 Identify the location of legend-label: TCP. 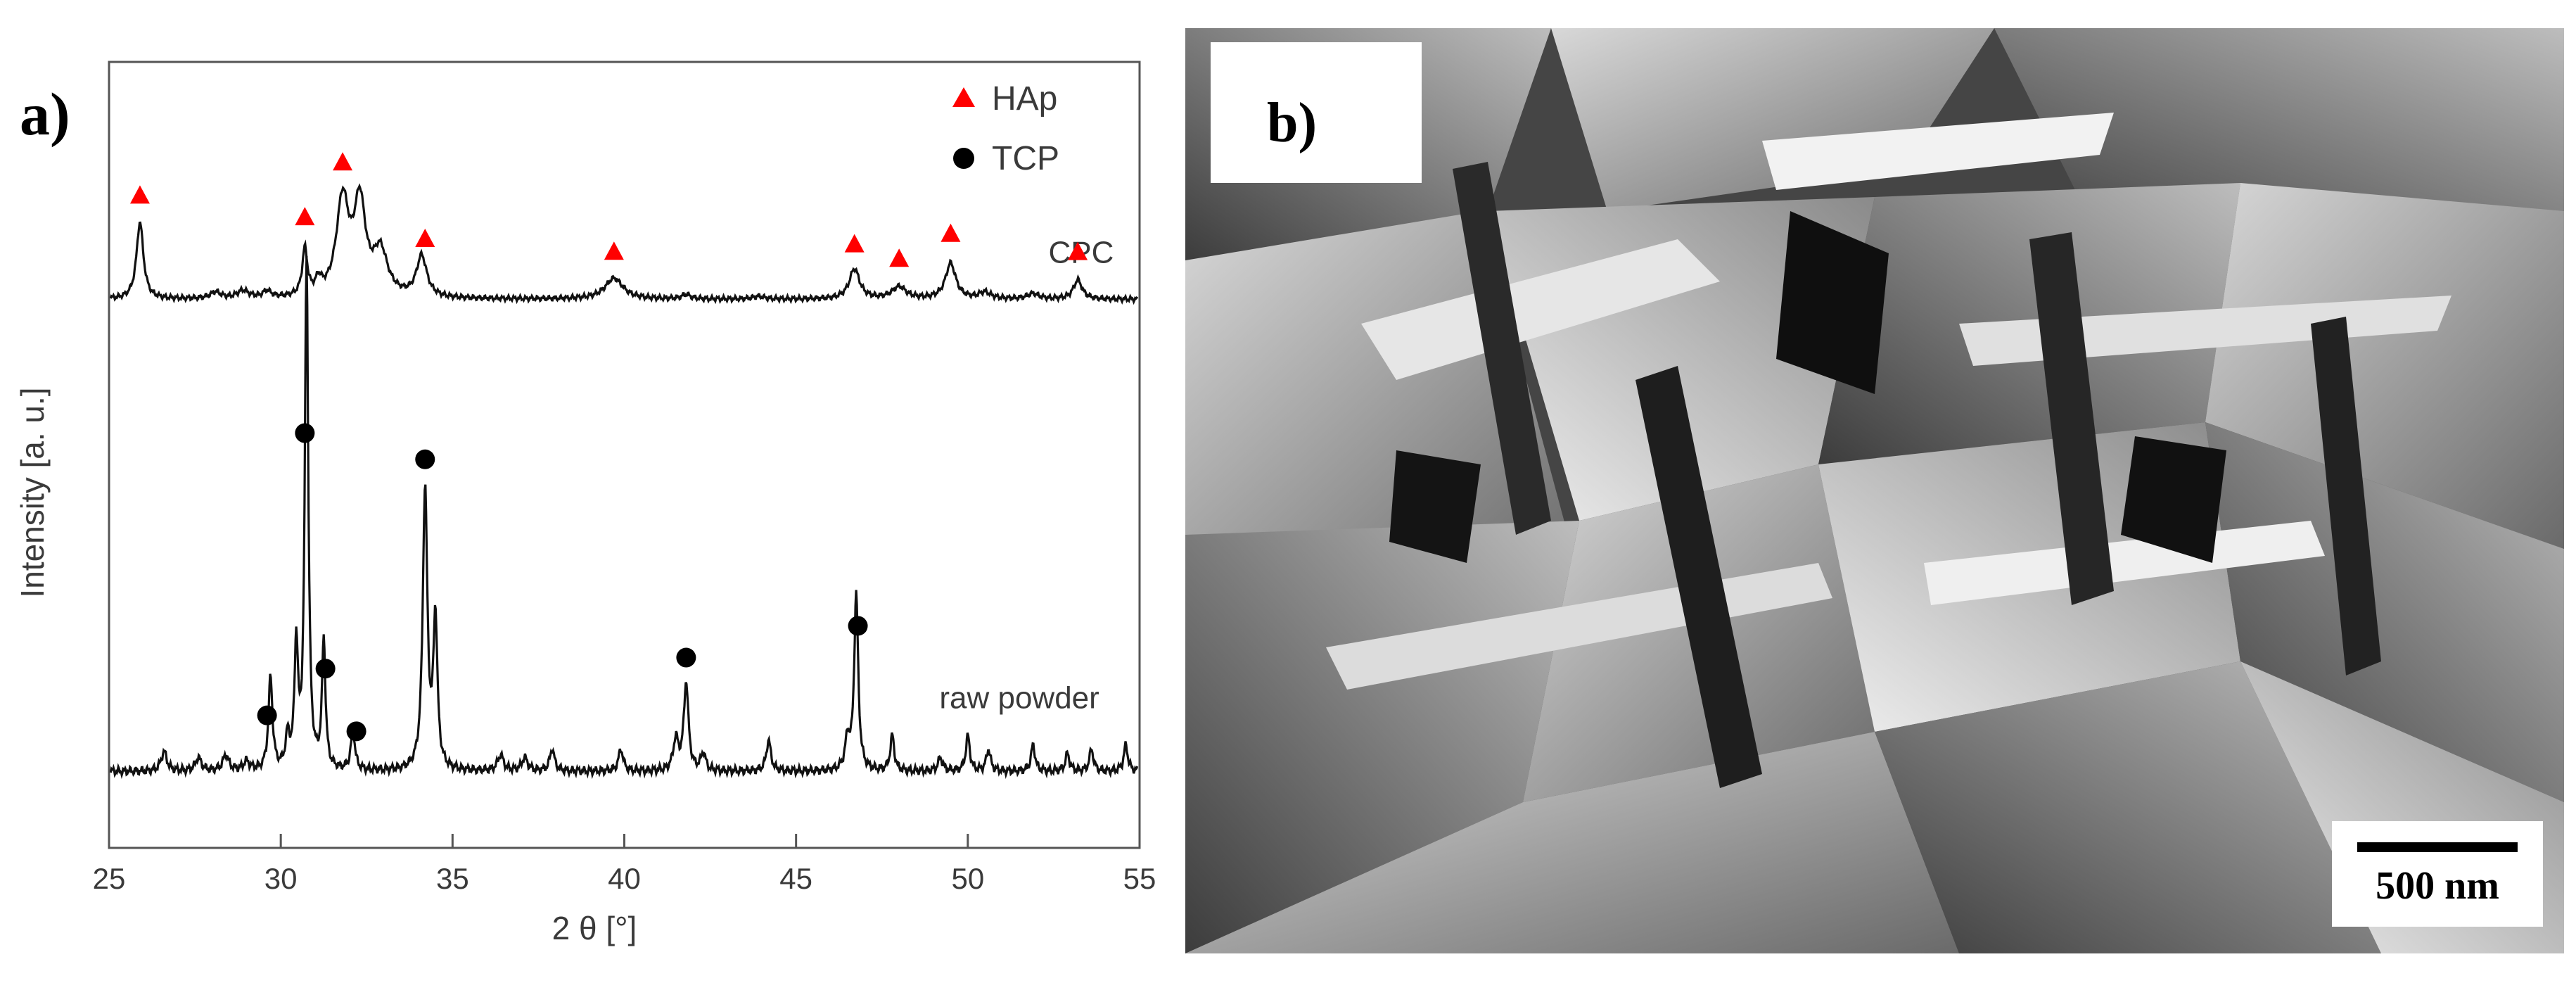
(1025, 158).